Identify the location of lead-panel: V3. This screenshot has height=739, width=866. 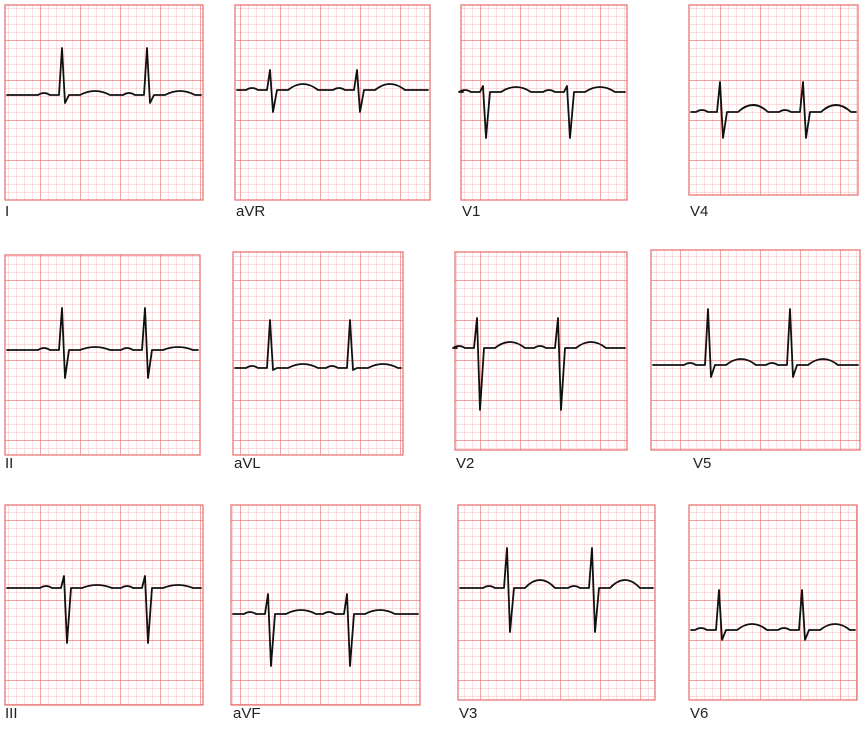
(556, 613).